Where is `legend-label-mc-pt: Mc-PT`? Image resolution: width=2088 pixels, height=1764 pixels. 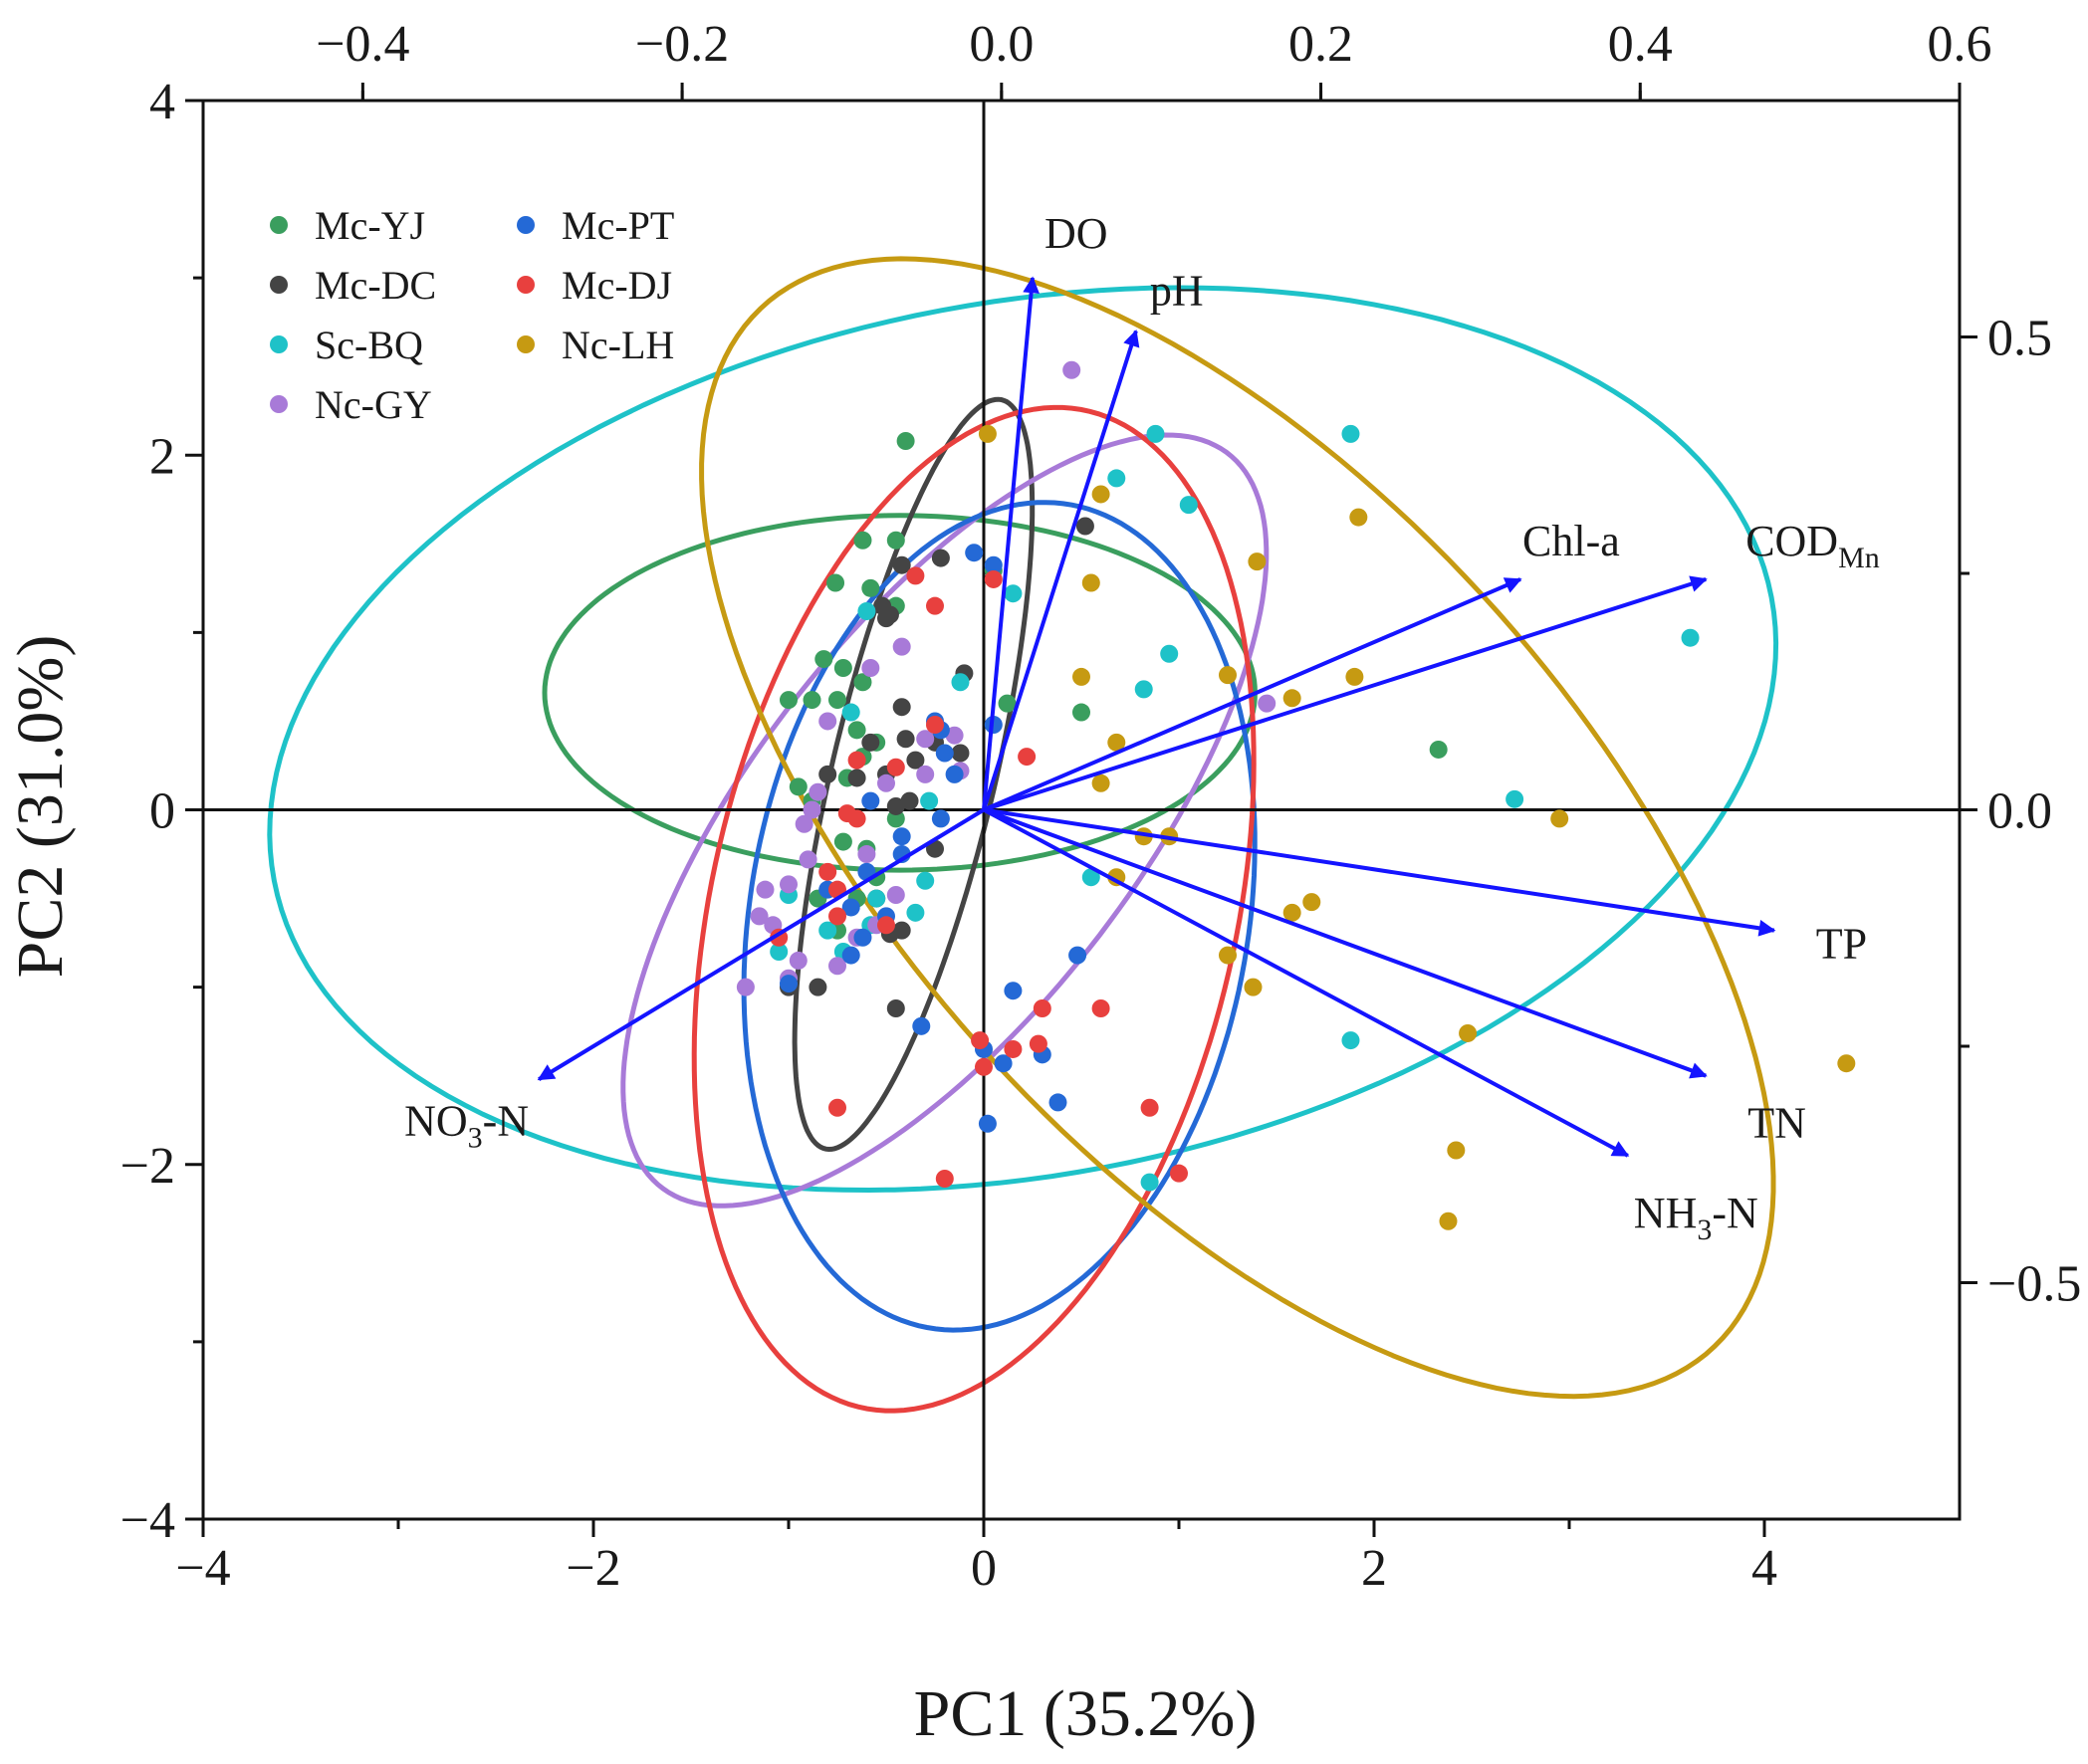 legend-label-mc-pt: Mc-PT is located at coordinates (618, 225).